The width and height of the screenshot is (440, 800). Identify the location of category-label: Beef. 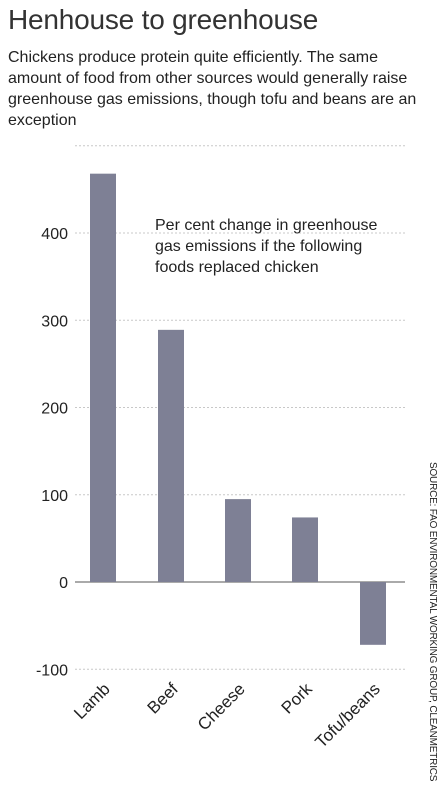
(163, 698).